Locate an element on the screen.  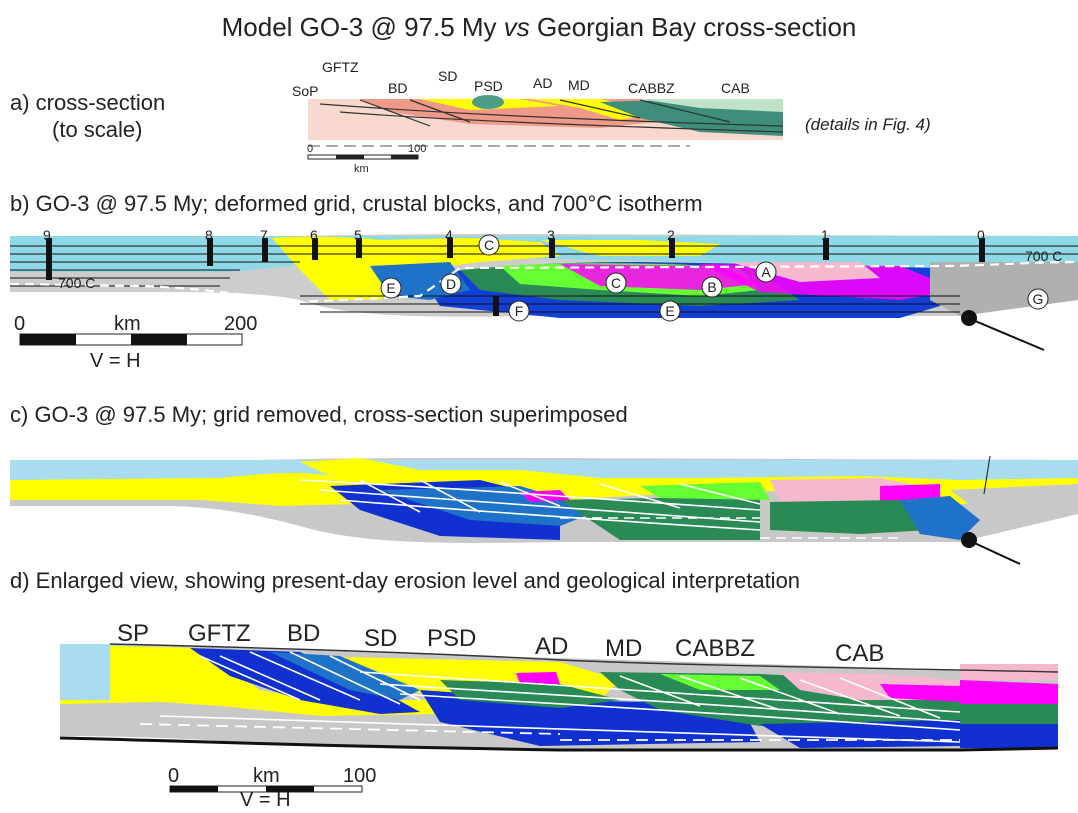
zone-label-sd: SD is located at coordinates (447, 76).